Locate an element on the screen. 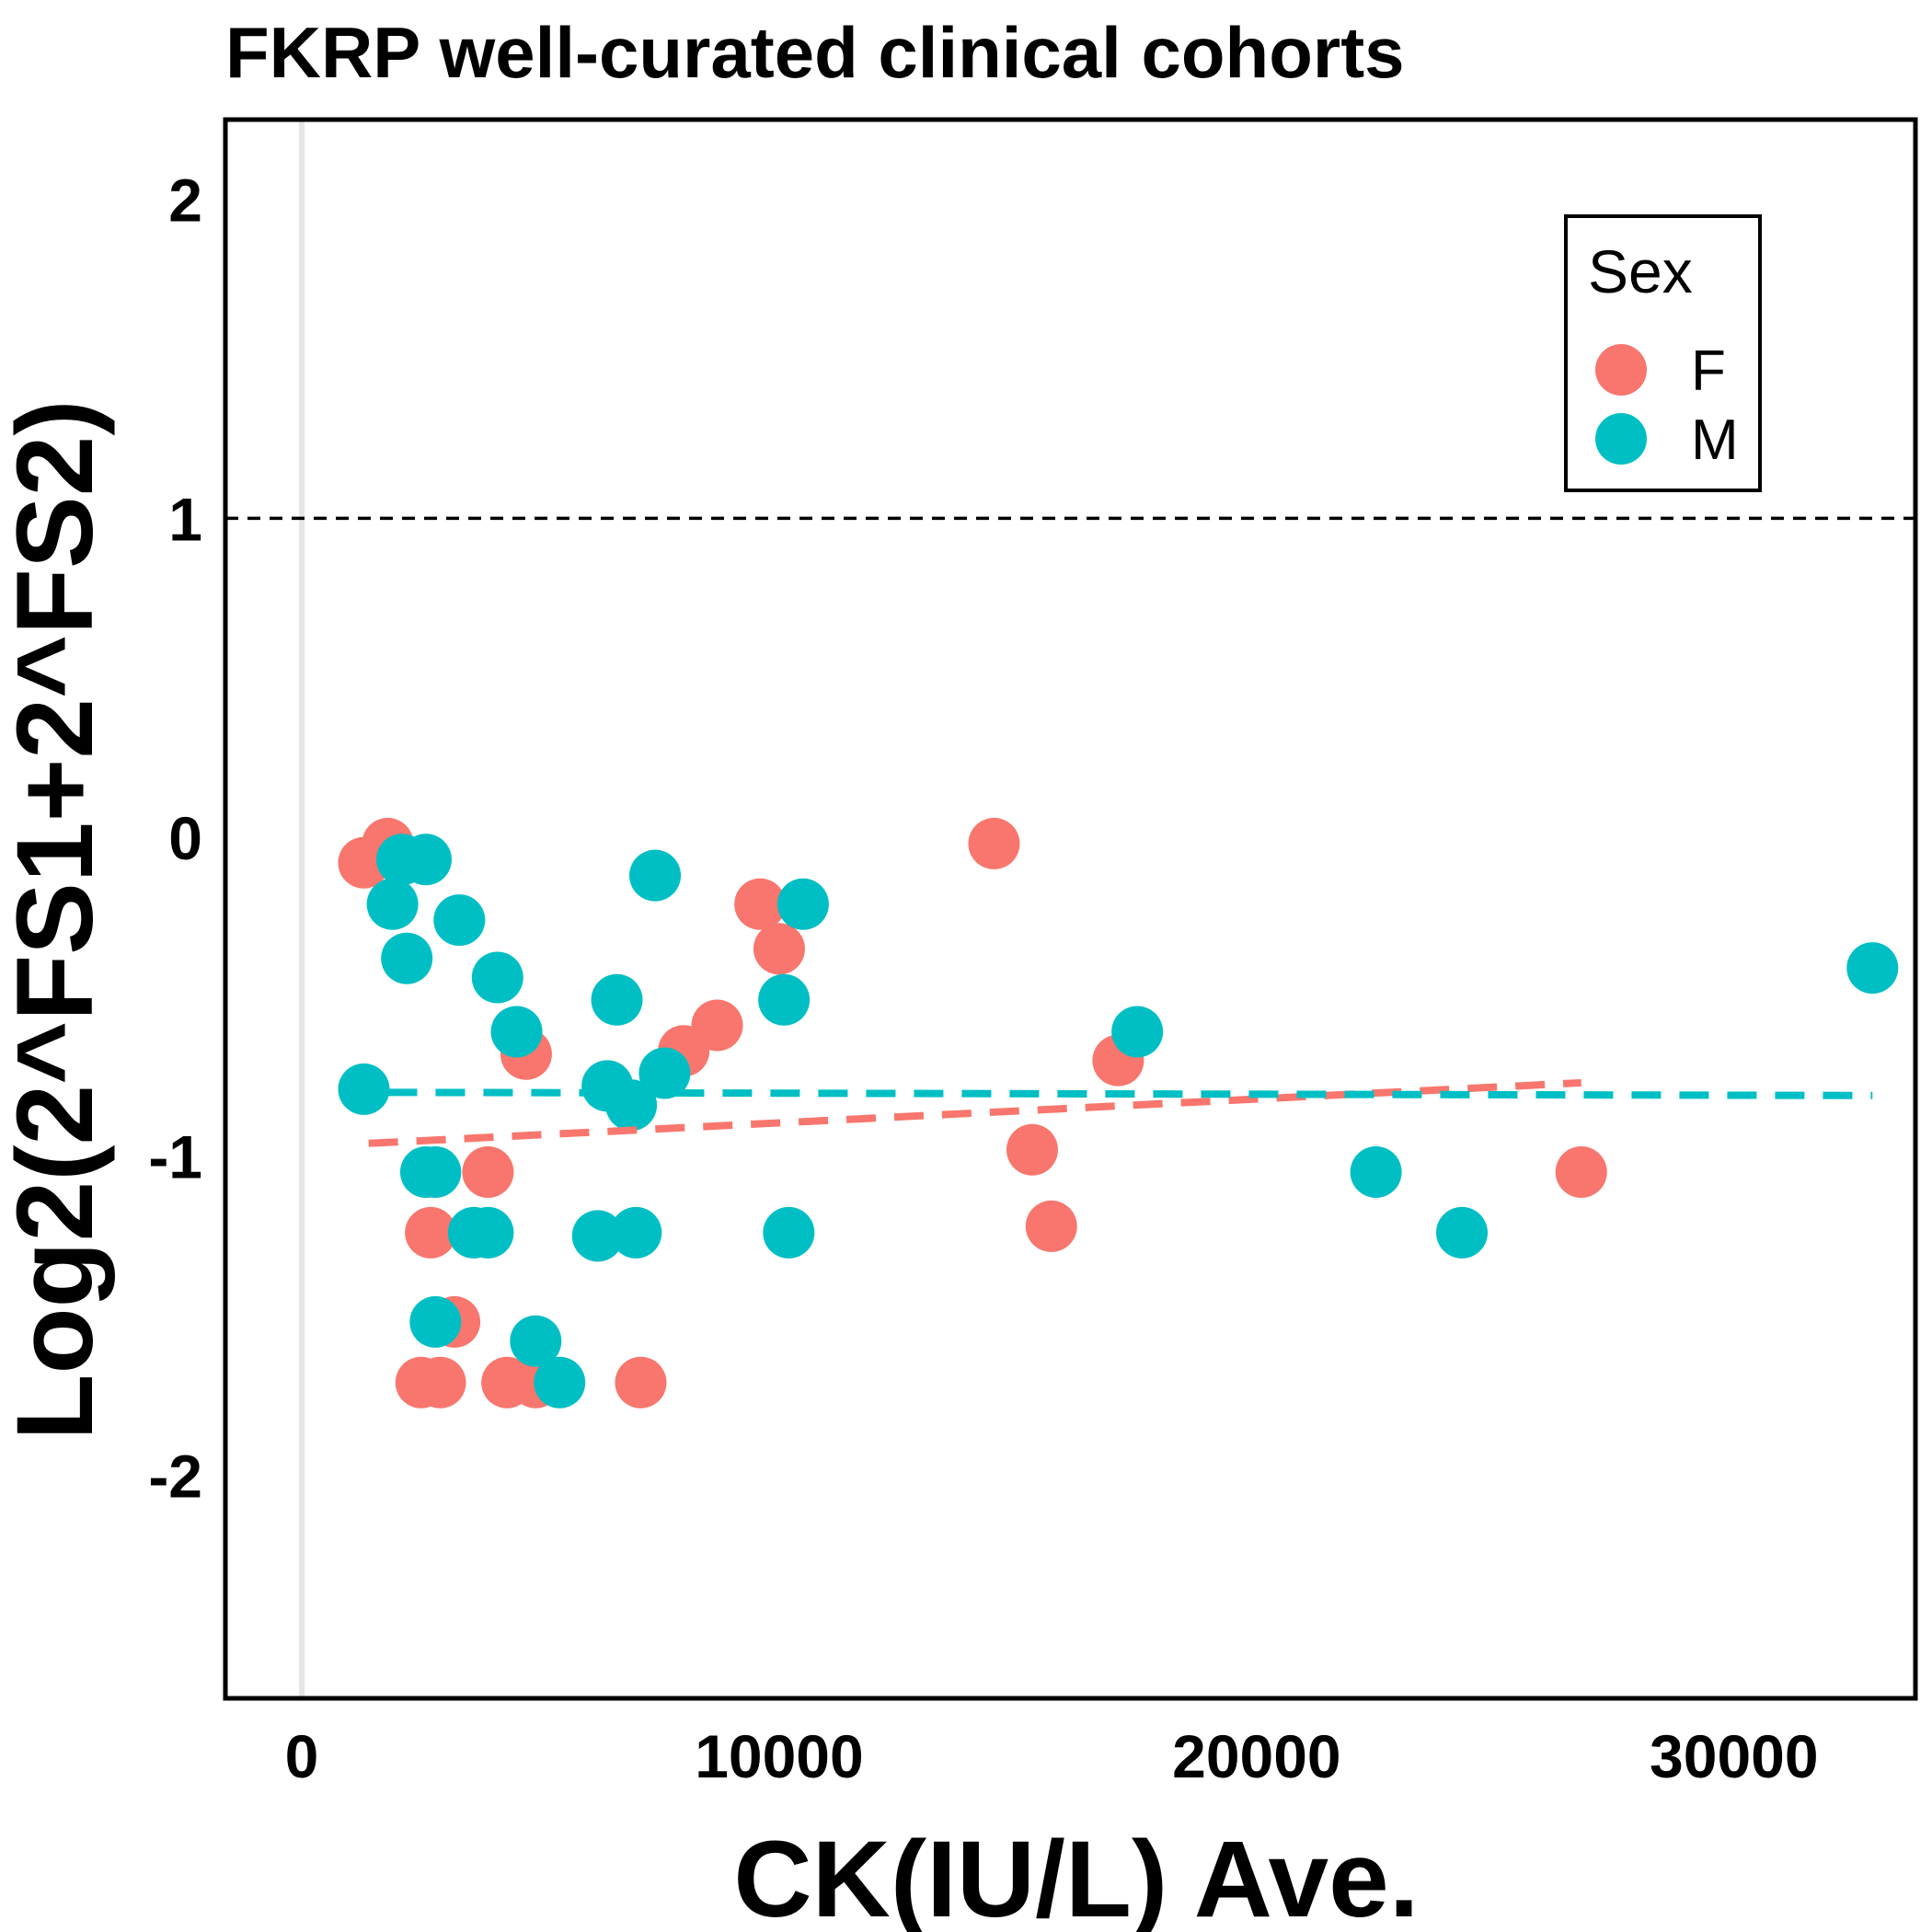  y-axis-ticks: -2 -1 0 1 2 is located at coordinates (175, 839).